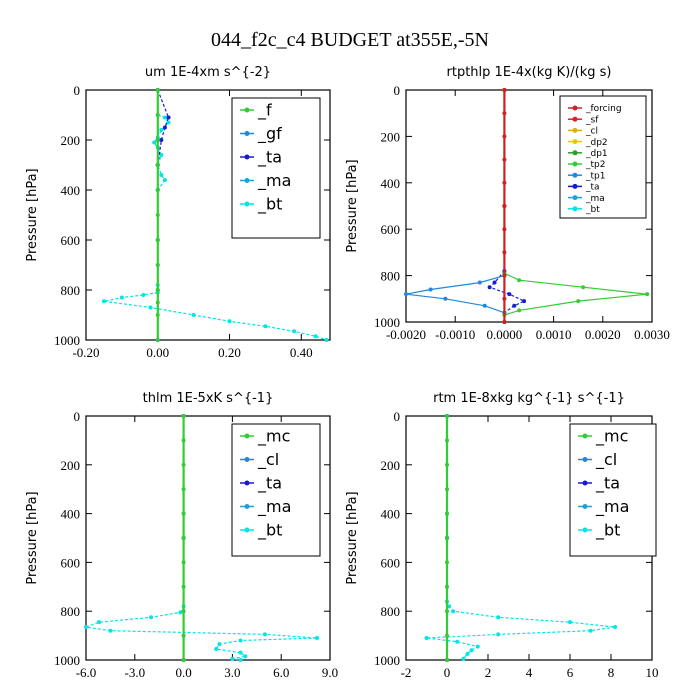  What do you see at coordinates (455, 334) in the screenshot?
I see `x-tick-label: -0.0010` at bounding box center [455, 334].